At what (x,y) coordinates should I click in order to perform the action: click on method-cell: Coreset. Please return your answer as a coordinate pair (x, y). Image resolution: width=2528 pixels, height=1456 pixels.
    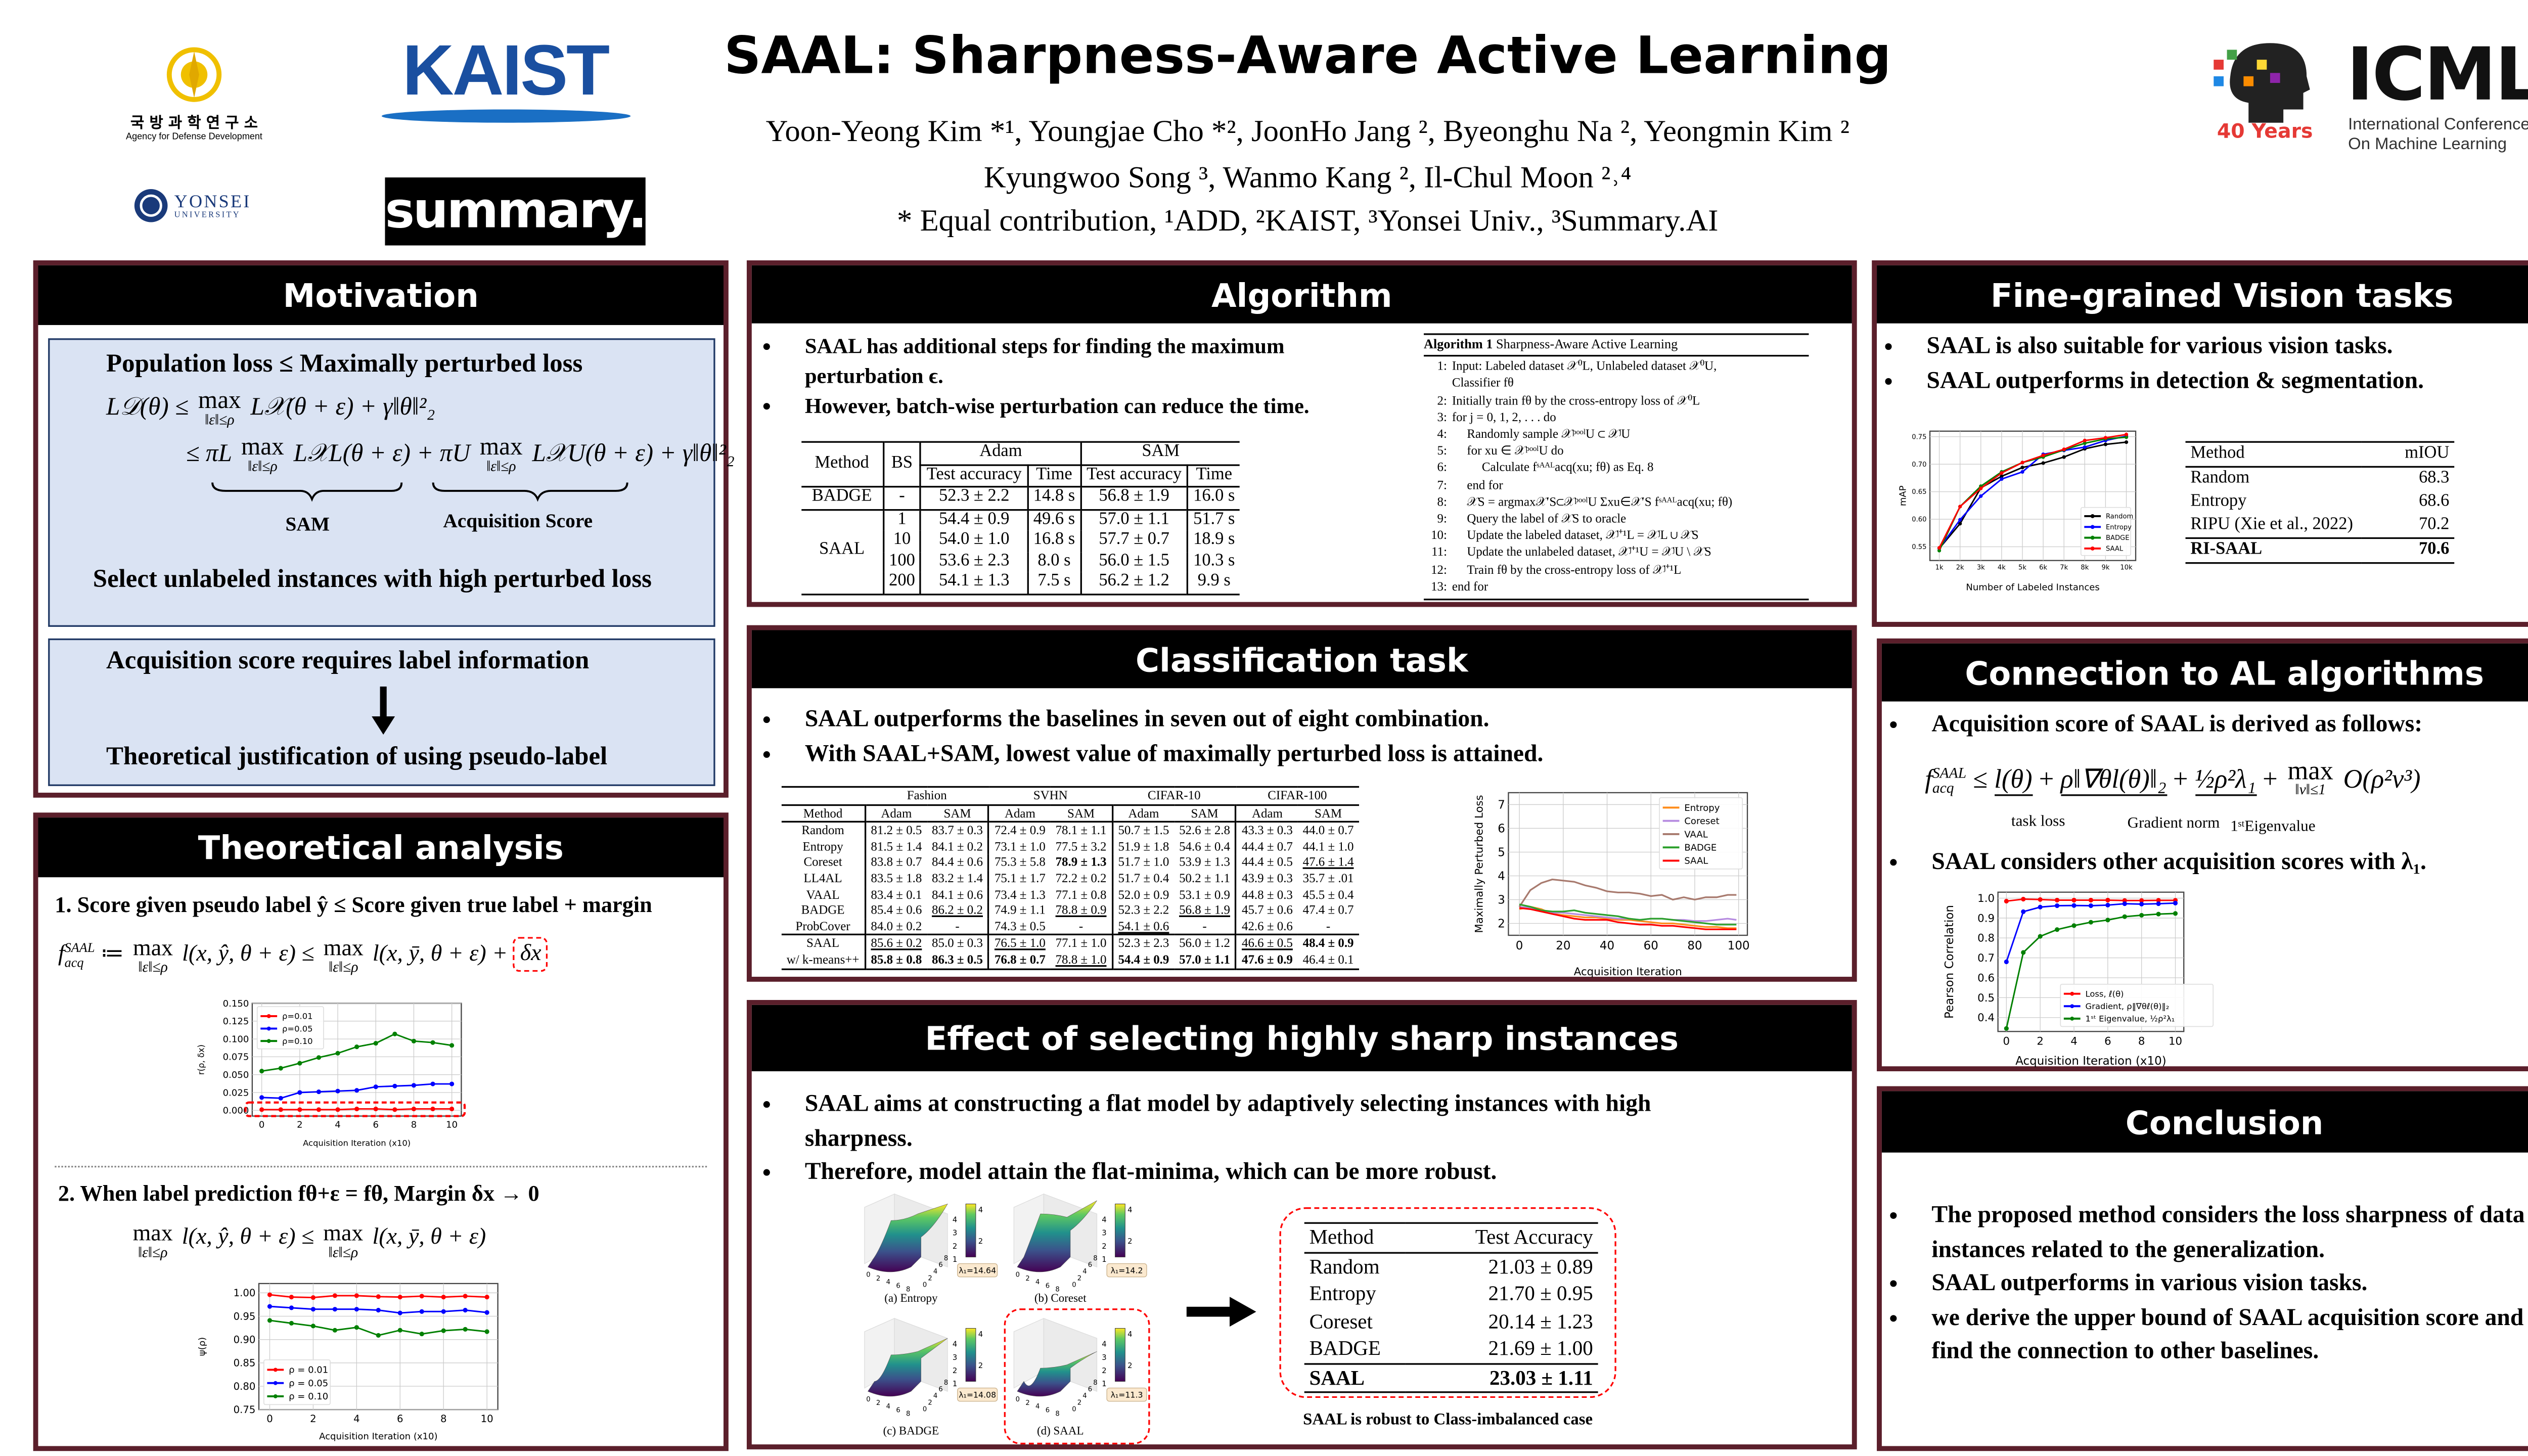
    Looking at the image, I should click on (824, 862).